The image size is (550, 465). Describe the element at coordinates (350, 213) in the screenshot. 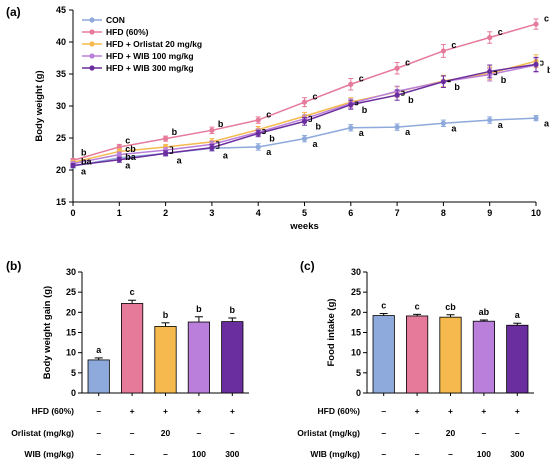

I see `x-tick-label-a: 6` at that location.